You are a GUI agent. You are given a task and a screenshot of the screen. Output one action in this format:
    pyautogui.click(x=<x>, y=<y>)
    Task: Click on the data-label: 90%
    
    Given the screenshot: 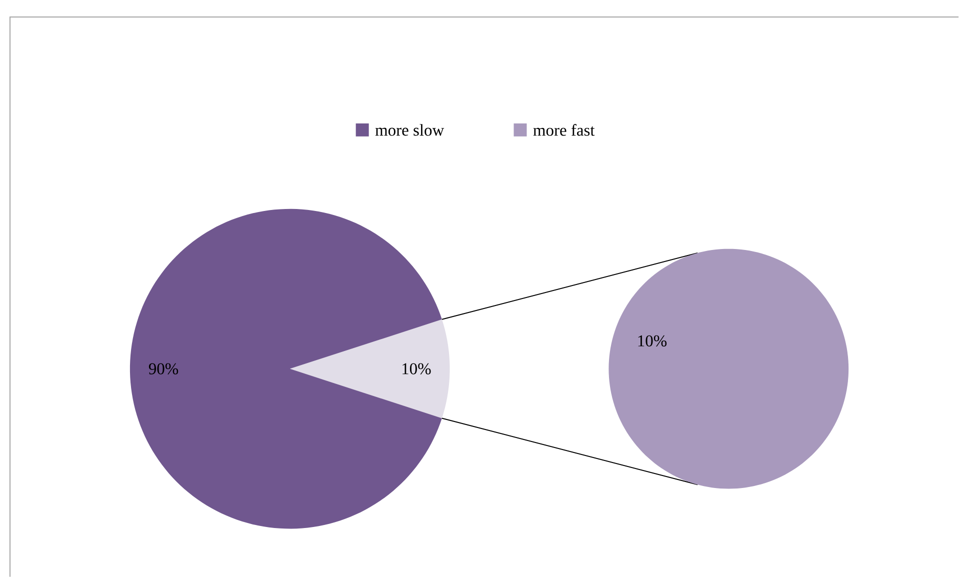 What is the action you would take?
    pyautogui.click(x=163, y=368)
    